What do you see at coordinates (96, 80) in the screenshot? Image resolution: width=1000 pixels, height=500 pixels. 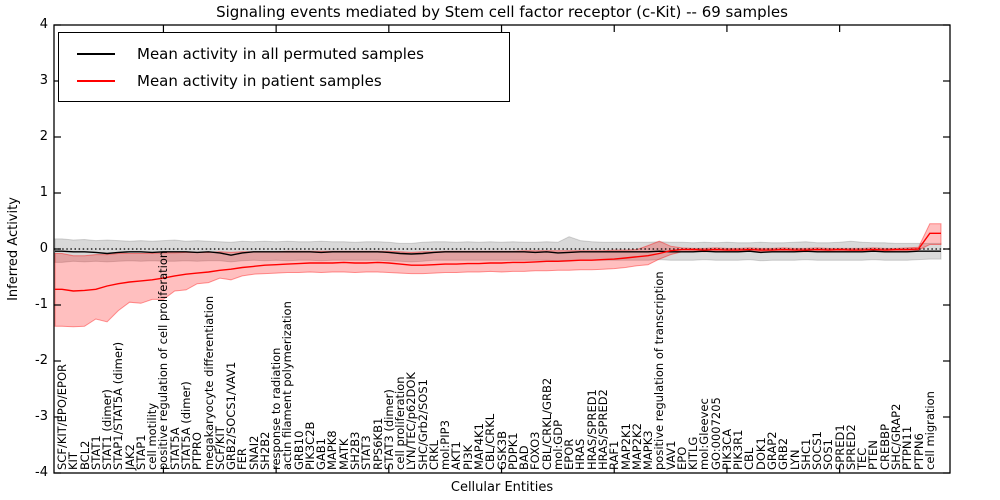 I see `legend-line-sample-red` at bounding box center [96, 80].